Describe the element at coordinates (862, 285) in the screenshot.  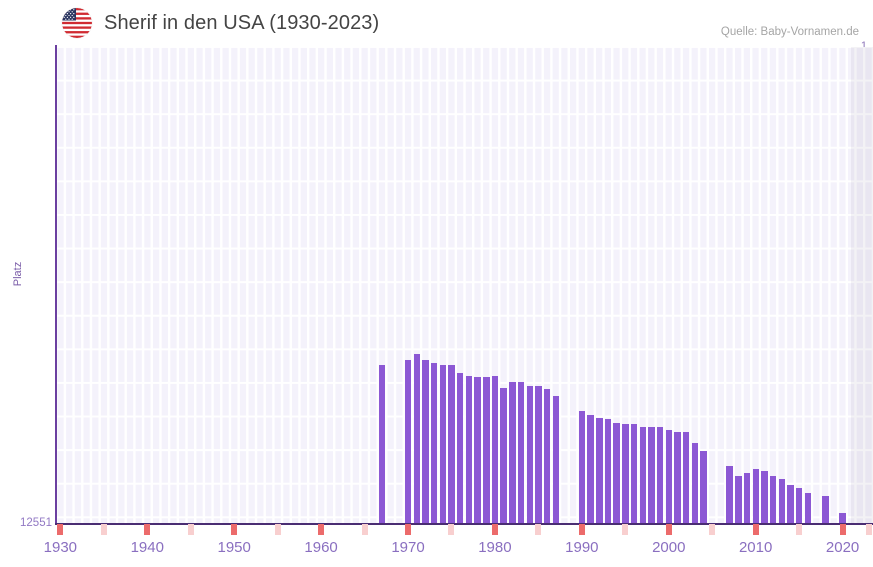
I see `shaded-no-data-region` at that location.